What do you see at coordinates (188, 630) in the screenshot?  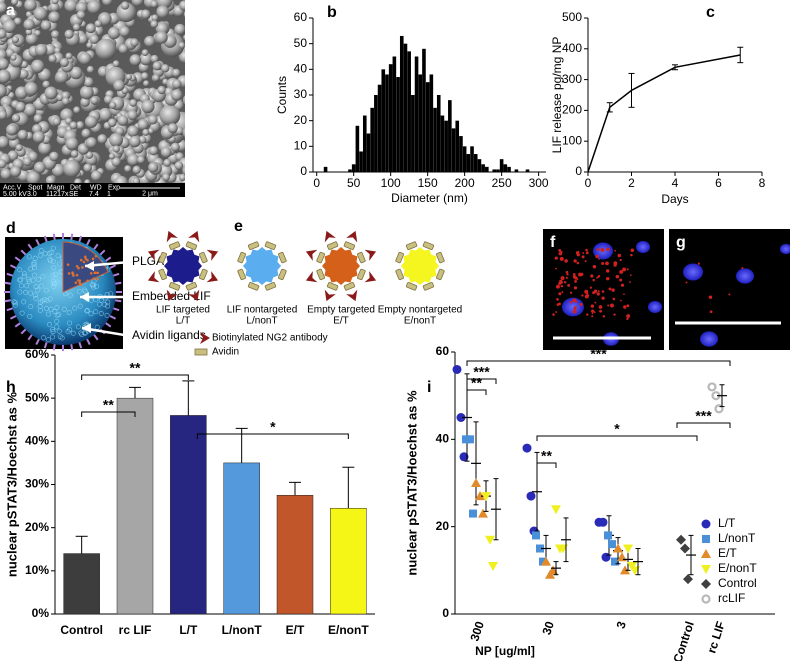 I see `x-tick-label: L/T` at bounding box center [188, 630].